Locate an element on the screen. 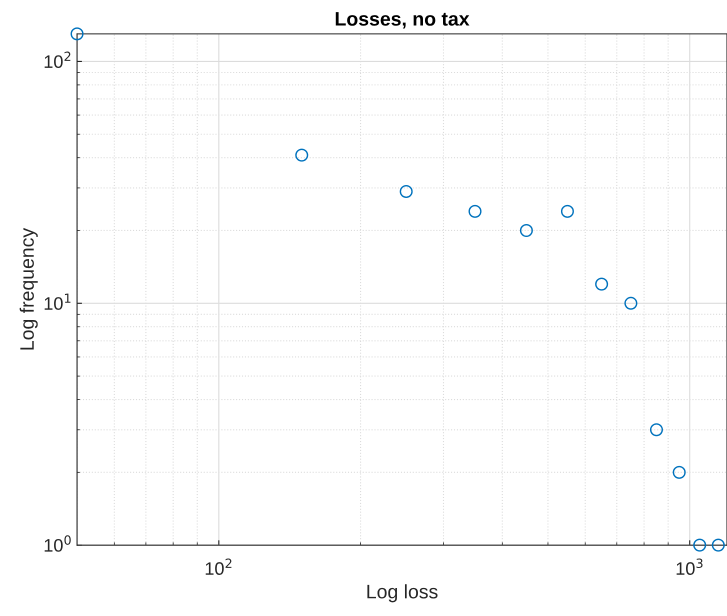  y-tick-label: 10$^{0}$ is located at coordinates (57, 543).